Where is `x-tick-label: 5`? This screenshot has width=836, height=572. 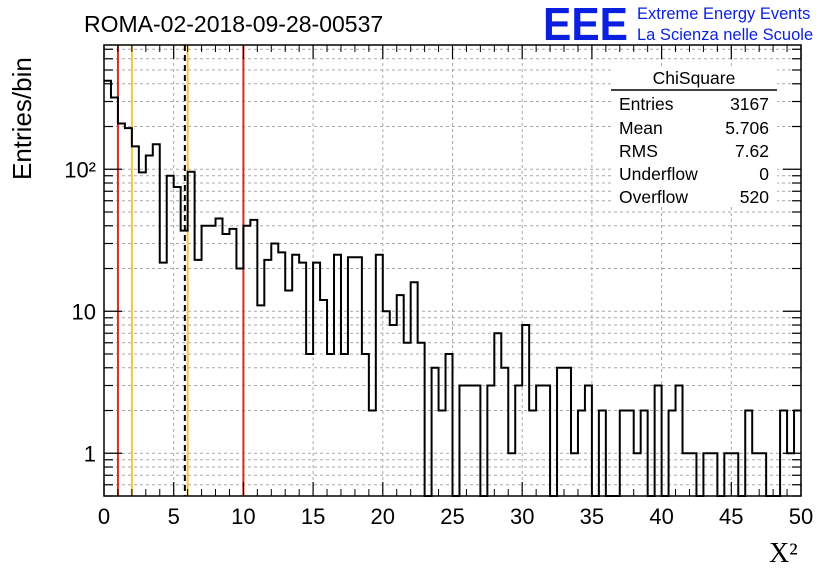 x-tick-label: 5 is located at coordinates (174, 516).